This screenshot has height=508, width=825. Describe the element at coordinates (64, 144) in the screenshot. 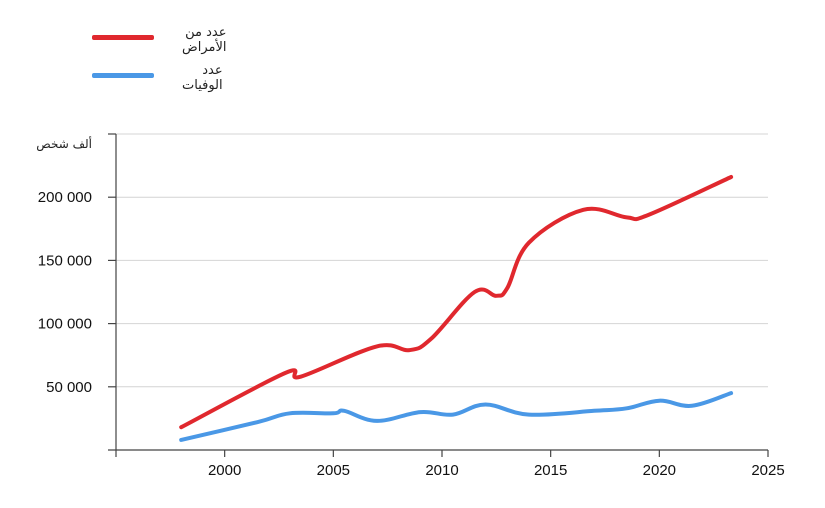

I see `y-axis-unit-label: ألف شخص` at that location.